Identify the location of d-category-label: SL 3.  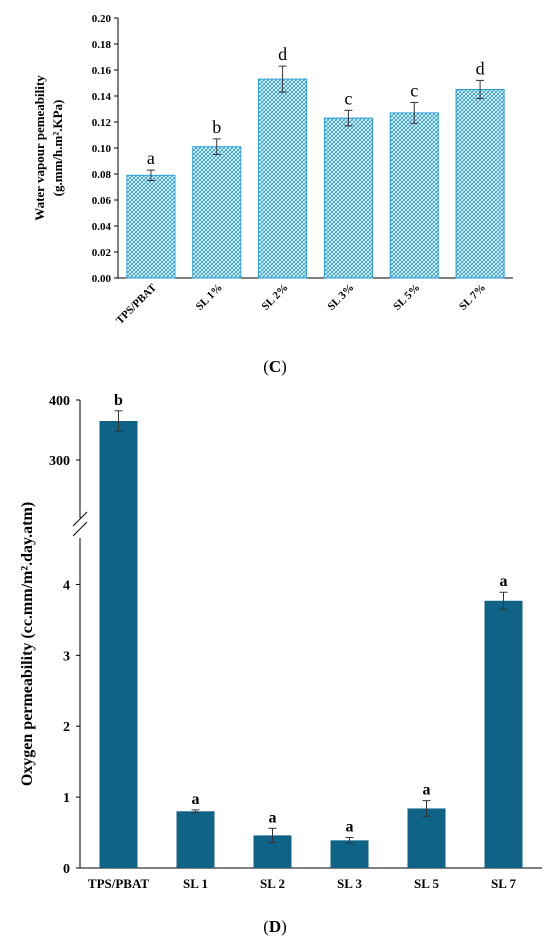
(349, 883).